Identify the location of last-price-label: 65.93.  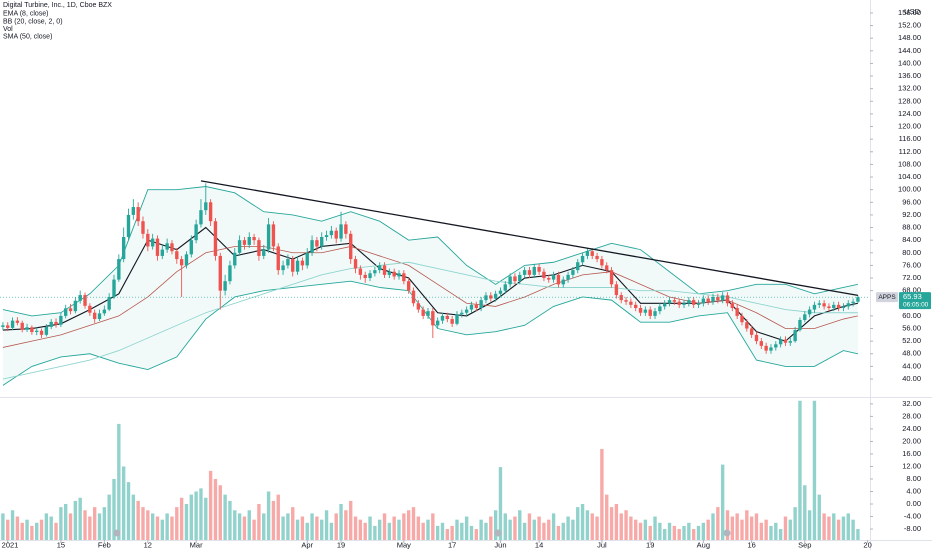
(912, 296).